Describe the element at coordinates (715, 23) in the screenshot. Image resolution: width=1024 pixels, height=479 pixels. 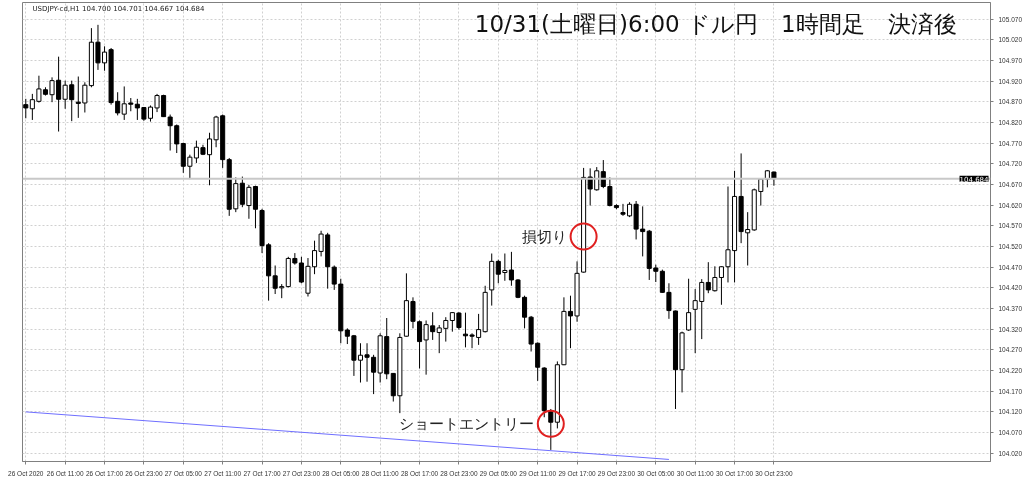
I see `chart-title: 10/31(土曜日)6:00 ドル円 1時間足 決済後` at that location.